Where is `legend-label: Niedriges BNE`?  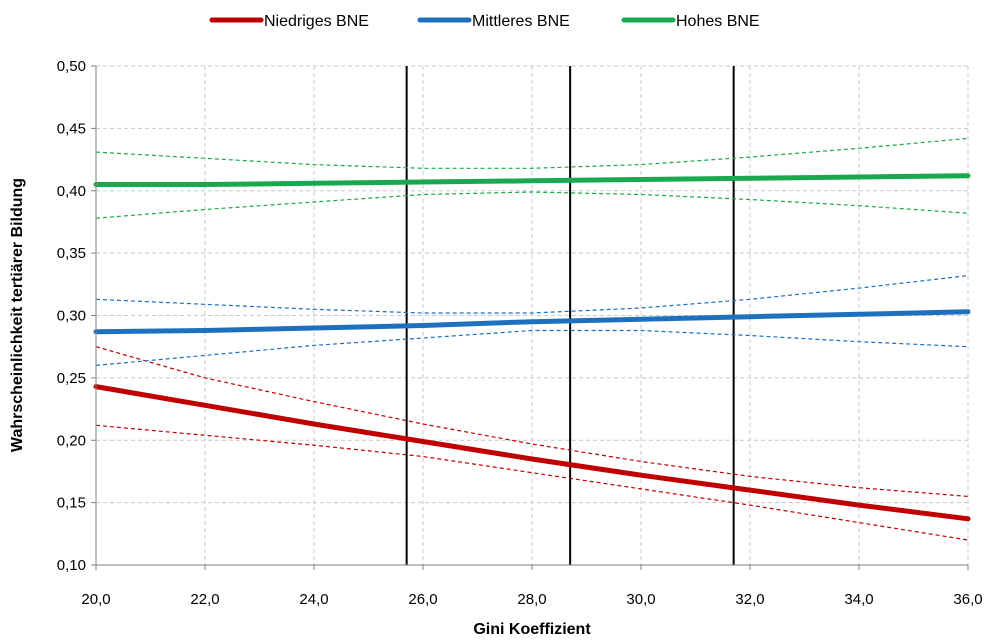
legend-label: Niedriges BNE is located at coordinates (316, 21).